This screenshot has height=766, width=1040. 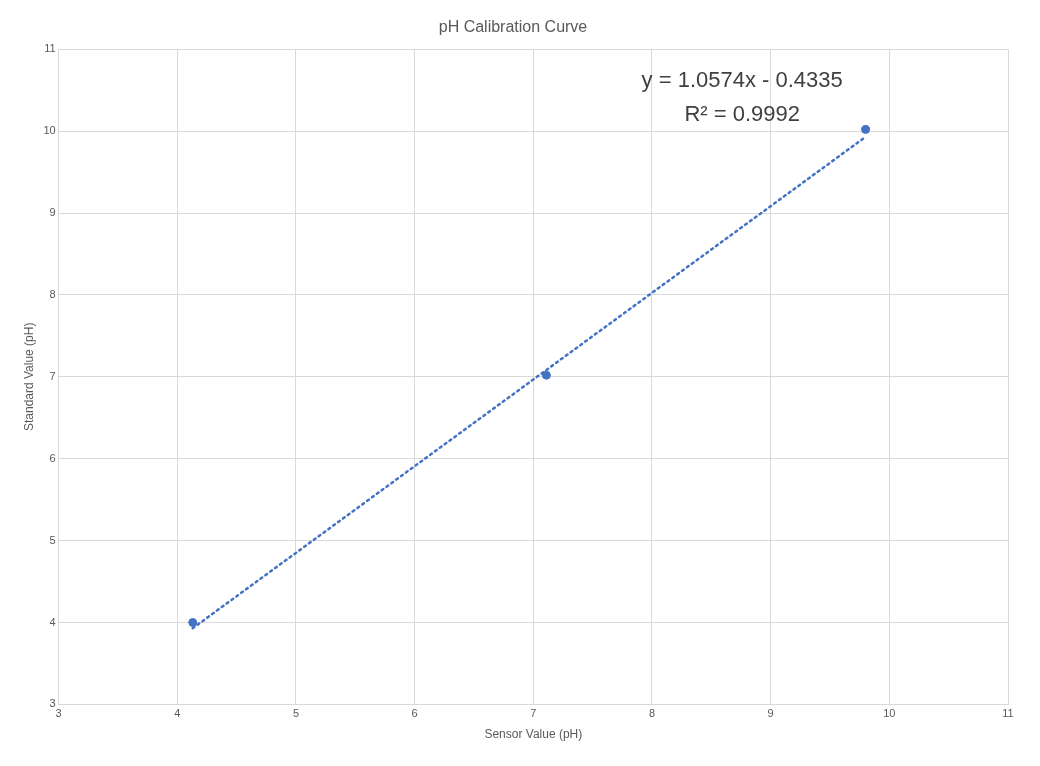 What do you see at coordinates (513, 27) in the screenshot?
I see `chart-title: pH Calibration Curve` at bounding box center [513, 27].